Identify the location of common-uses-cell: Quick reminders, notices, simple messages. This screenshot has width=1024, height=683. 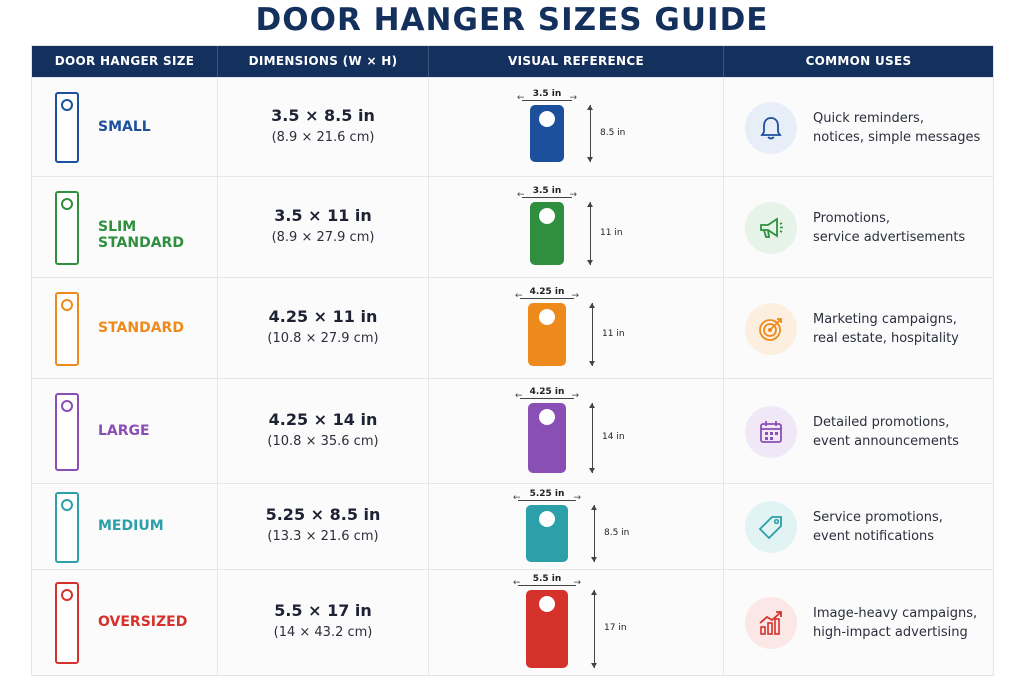
(858, 127).